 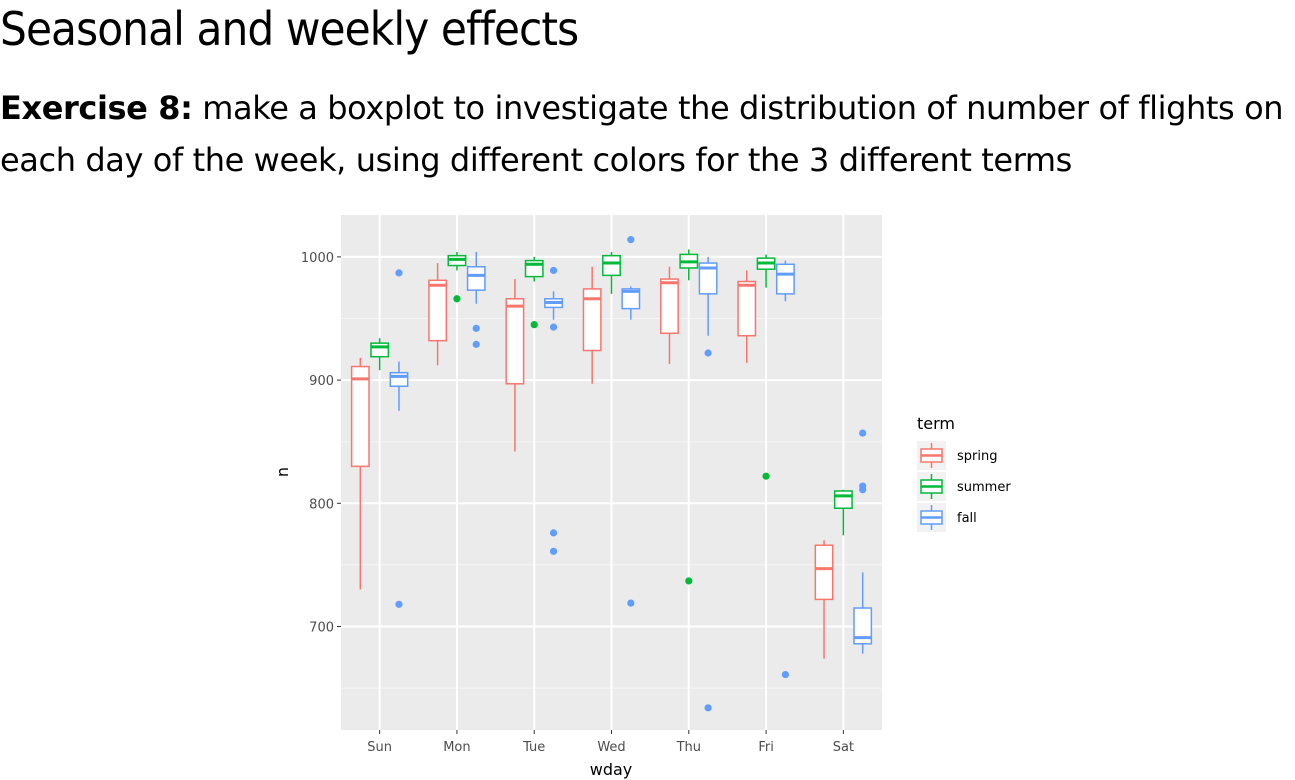 I want to click on legend-key-summer, so click(x=931, y=486).